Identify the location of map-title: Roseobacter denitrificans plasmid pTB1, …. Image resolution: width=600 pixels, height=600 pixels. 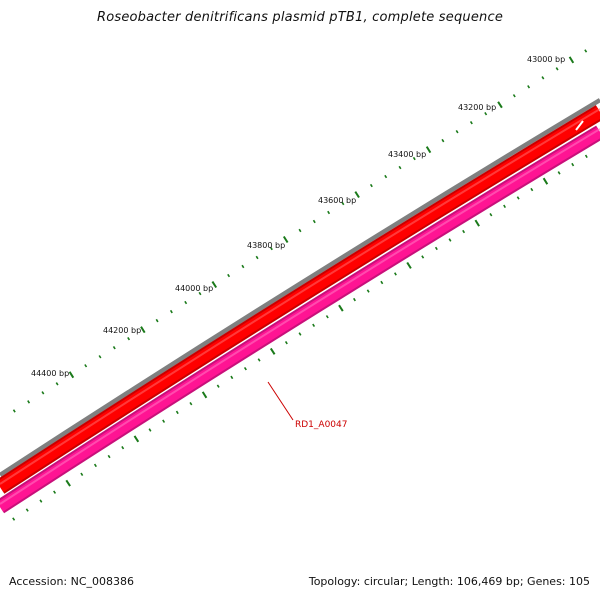
(300, 17).